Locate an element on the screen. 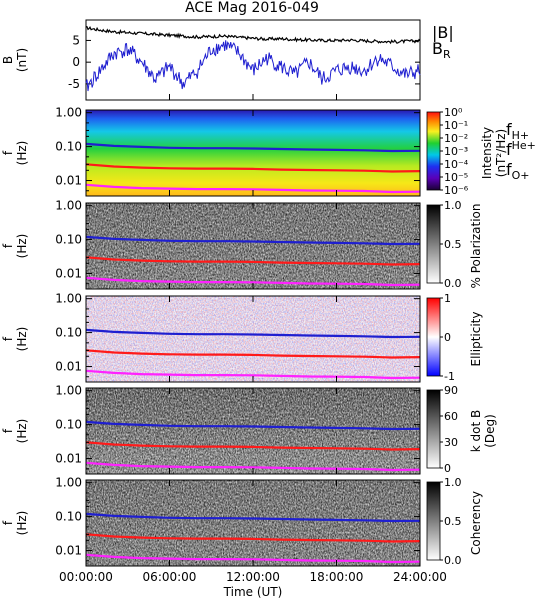 The width and height of the screenshot is (550, 600). colorbar-tick-label: 0.0 is located at coordinates (453, 560).